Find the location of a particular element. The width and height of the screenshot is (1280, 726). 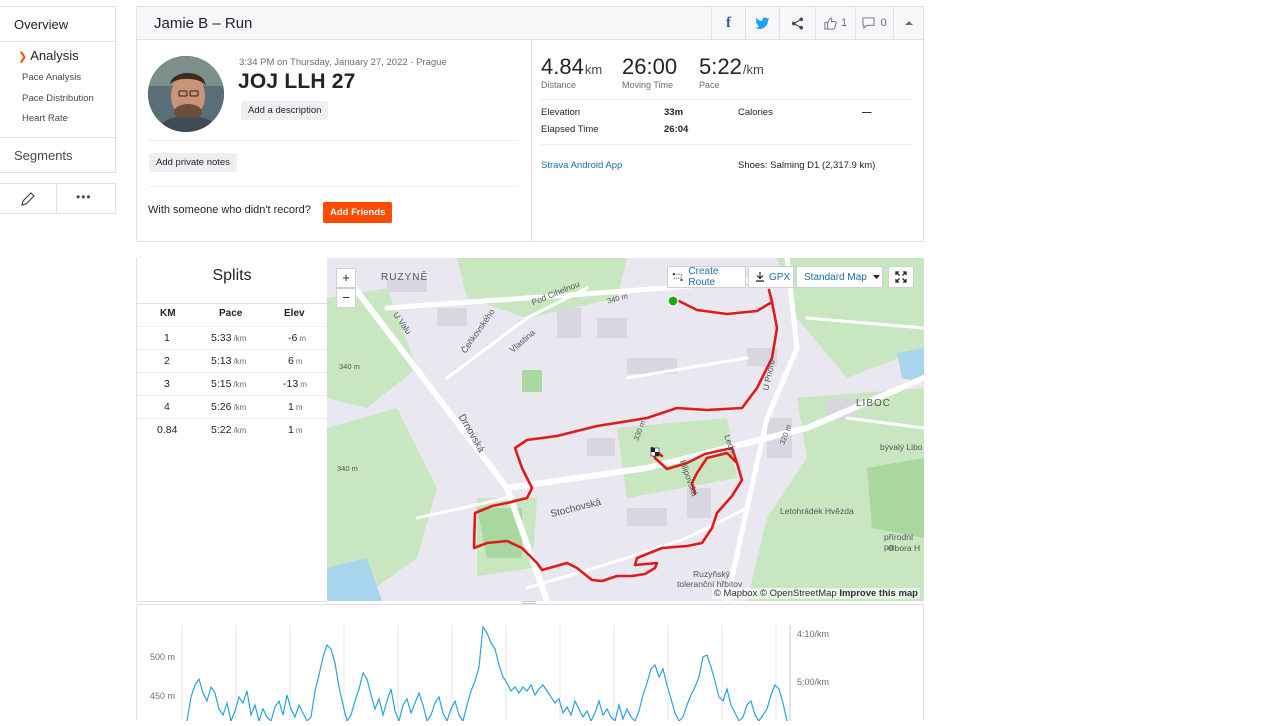

shoes-info: Shoes: Salming D1 (2,317.9 km) is located at coordinates (807, 165).